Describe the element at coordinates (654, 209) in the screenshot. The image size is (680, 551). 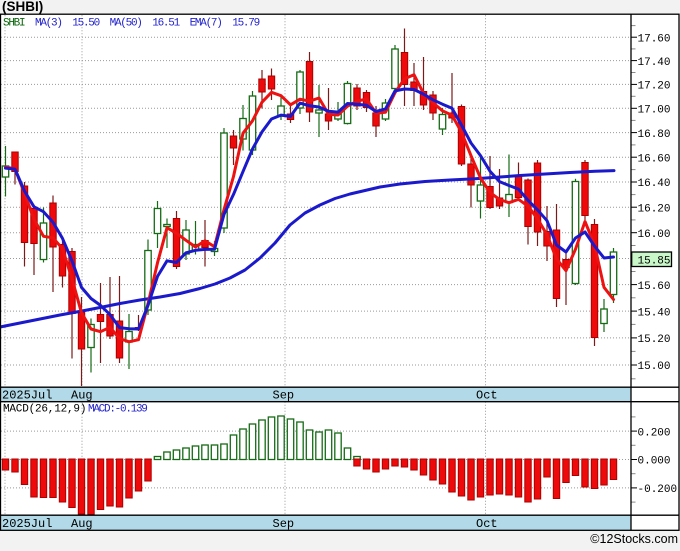
I see `svg-text: 16.20` at that location.